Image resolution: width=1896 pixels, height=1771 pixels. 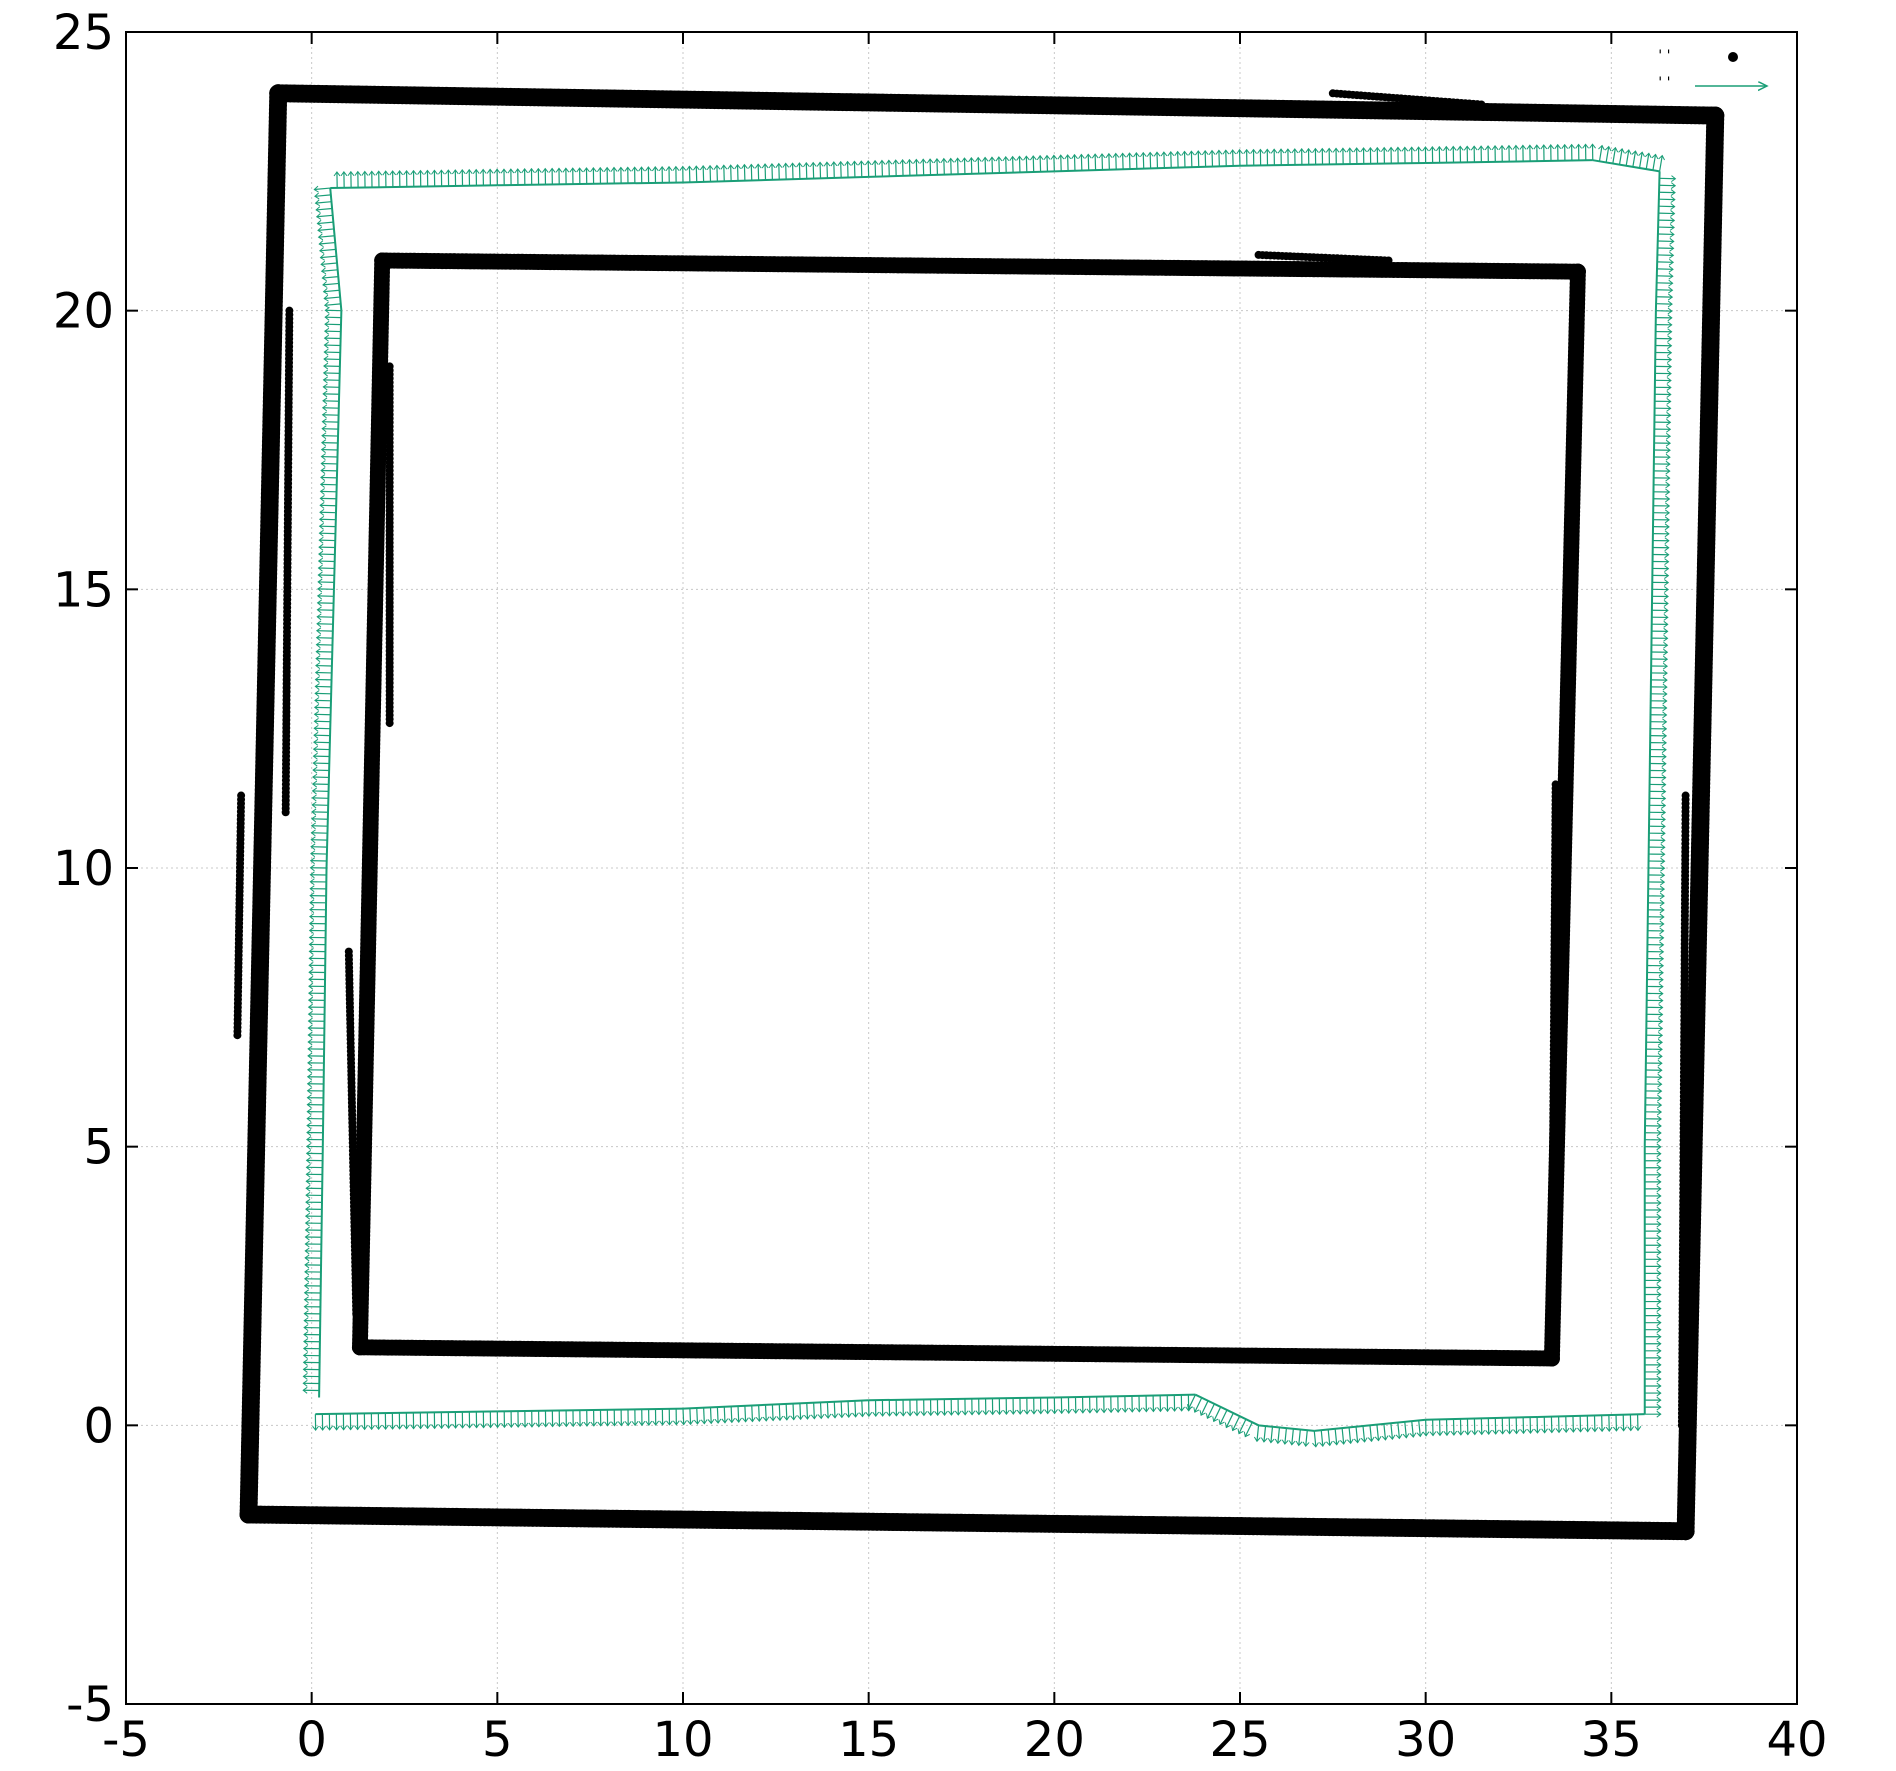 I want to click on x-tick-label: 35, so click(x=1611, y=1739).